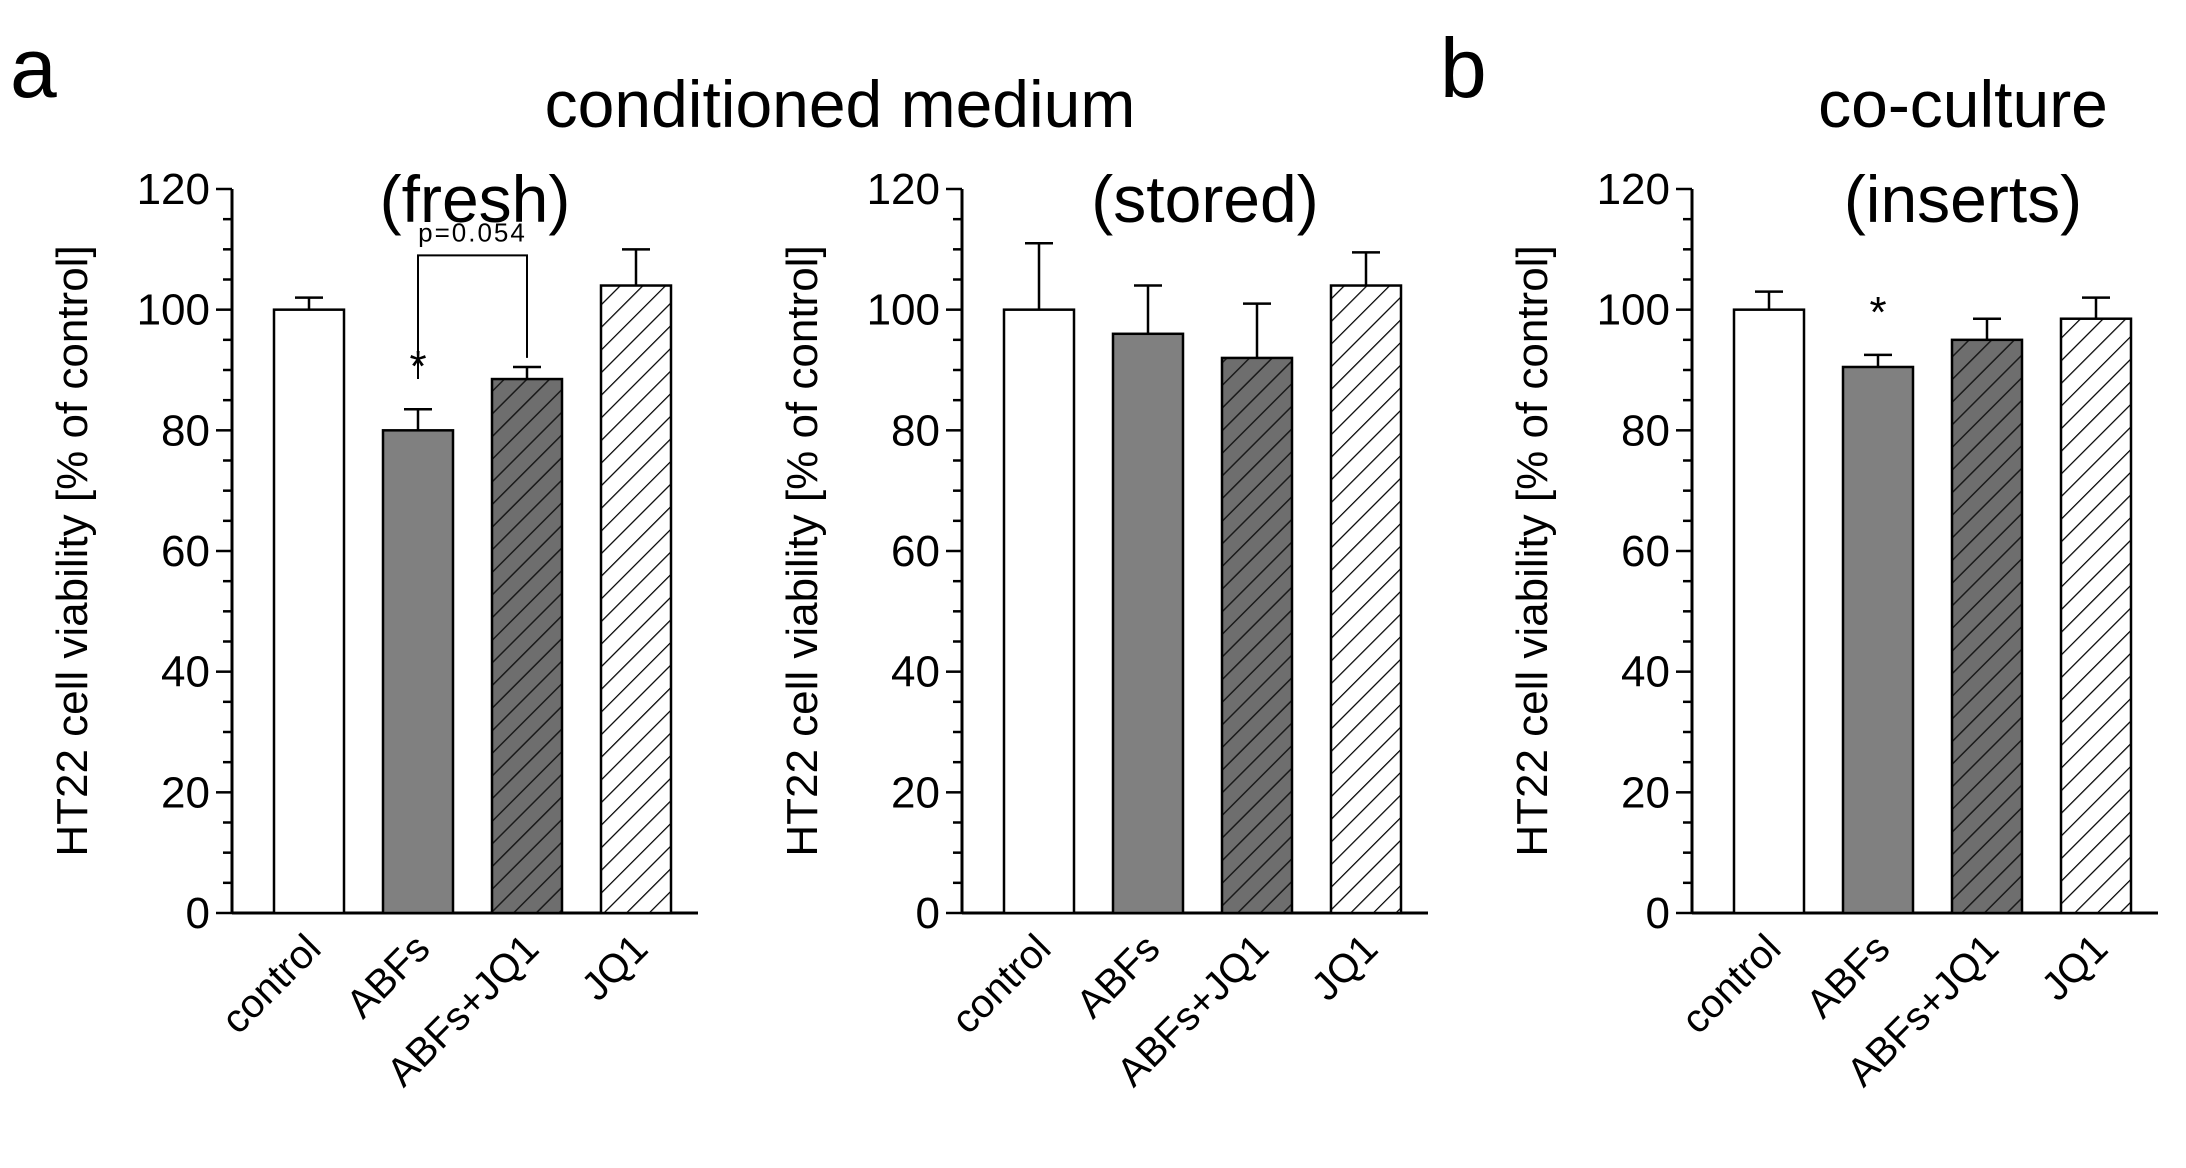 The image size is (2186, 1168). Describe the element at coordinates (840, 104) in the screenshot. I see `title-conditioned-medium: conditioned medium` at that location.